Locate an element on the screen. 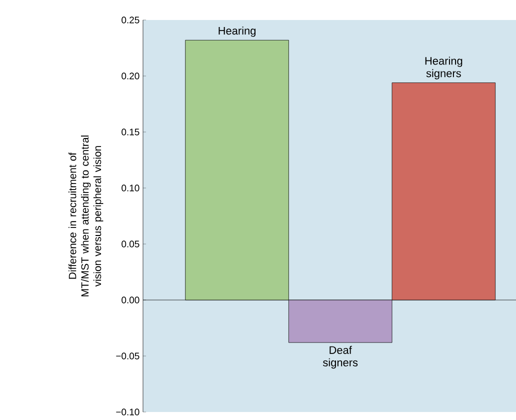 This screenshot has height=420, width=516. y-tick-label: 0.15 is located at coordinates (131, 132).